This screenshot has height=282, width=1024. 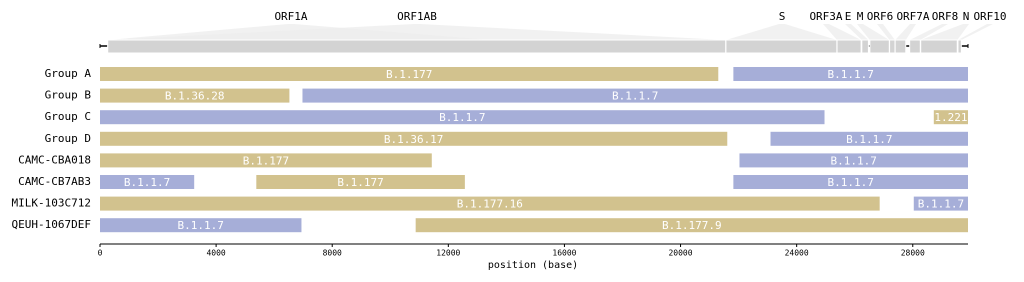 What do you see at coordinates (880, 16) in the screenshot?
I see `gene-label: ORF6` at bounding box center [880, 16].